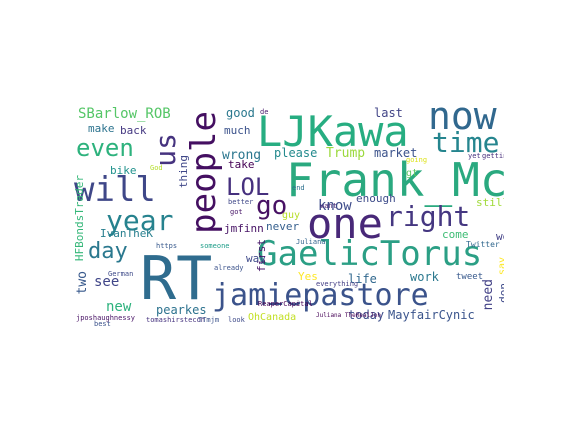 Image resolution: width=576 pixels, height=432 pixels. I want to click on word-best: best, so click(102, 324).